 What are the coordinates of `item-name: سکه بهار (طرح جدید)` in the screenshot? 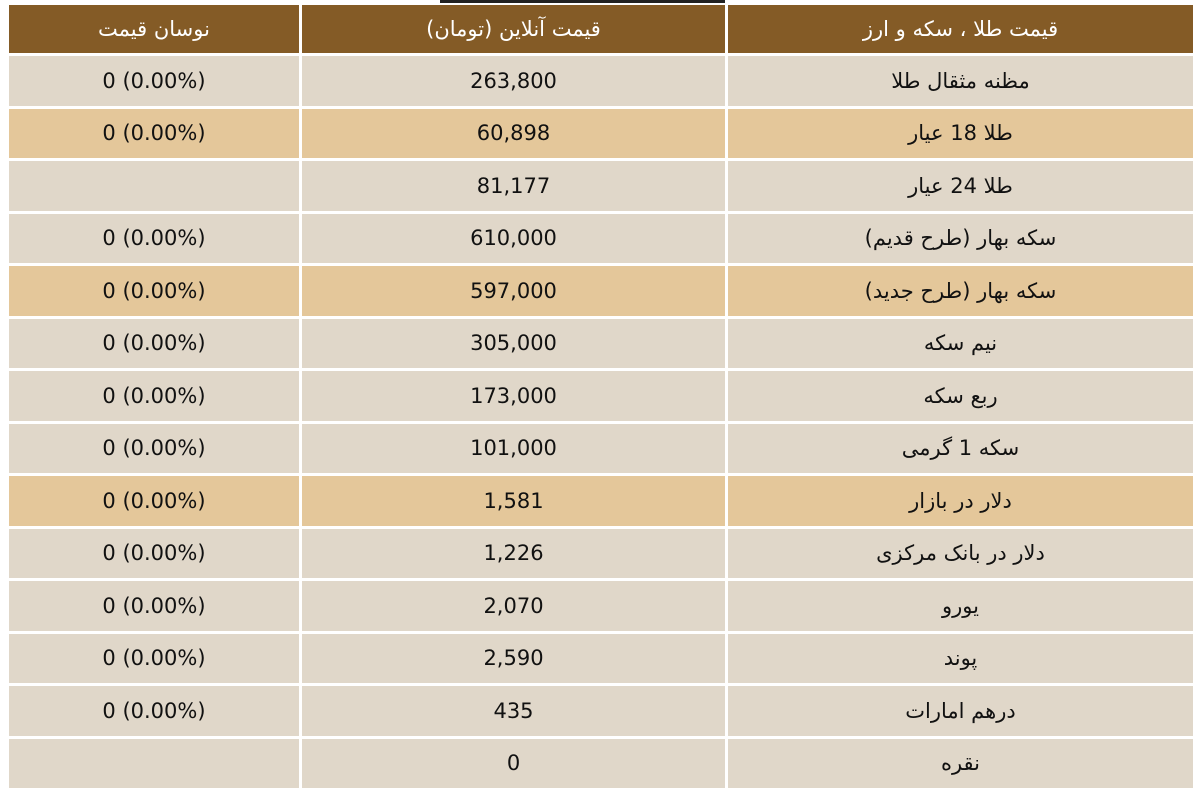 It's located at (960, 291).